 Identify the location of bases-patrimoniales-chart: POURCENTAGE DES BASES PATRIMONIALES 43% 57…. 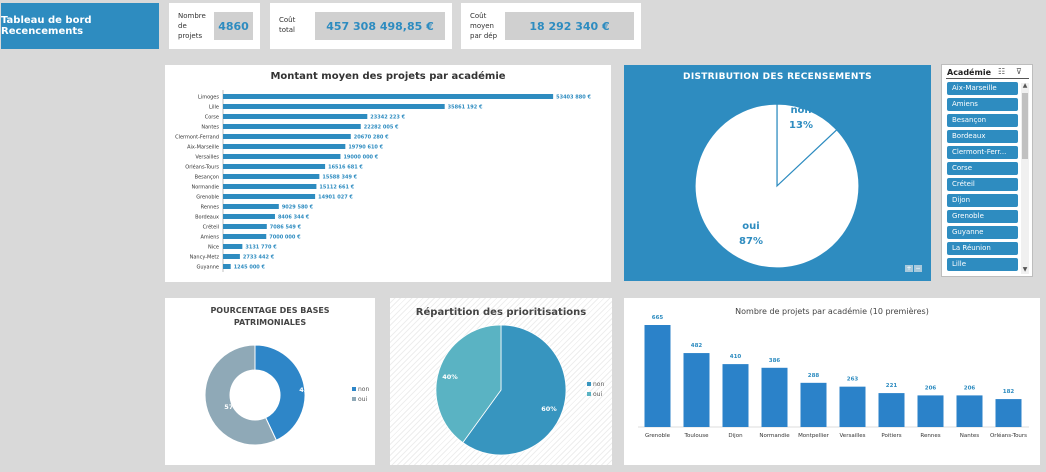
(270, 381).